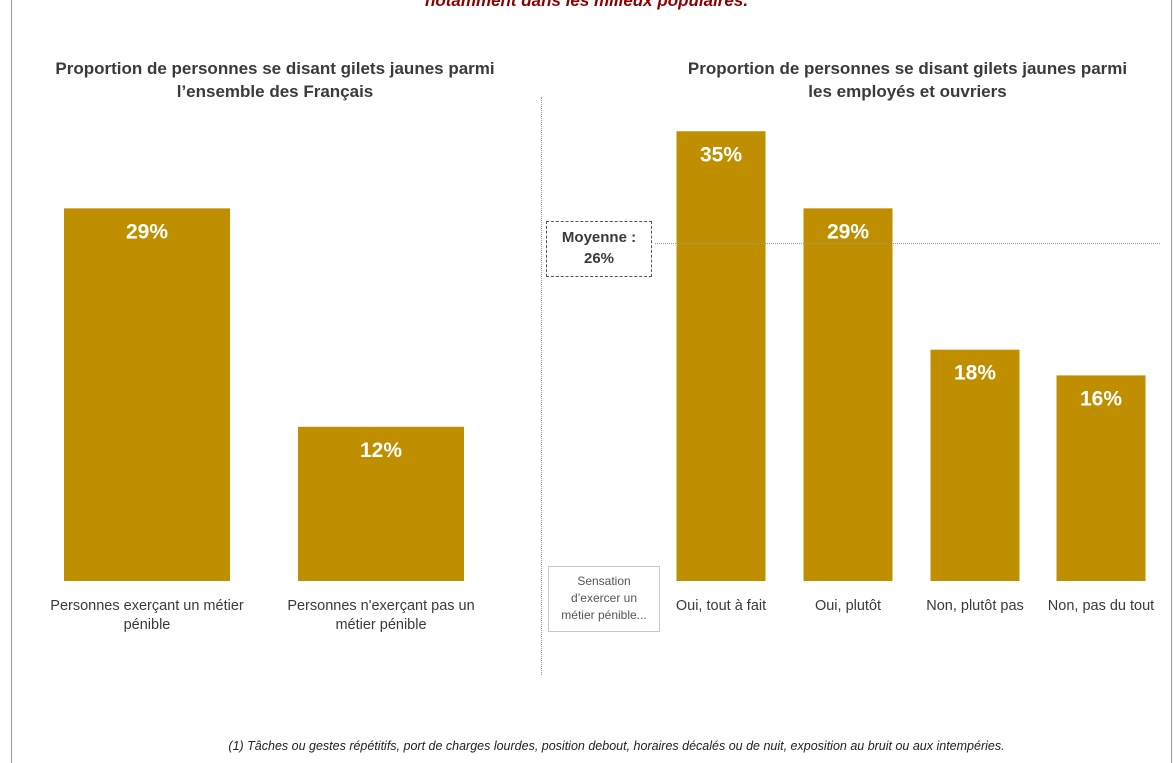  Describe the element at coordinates (541, 386) in the screenshot. I see `panel-divider` at that location.